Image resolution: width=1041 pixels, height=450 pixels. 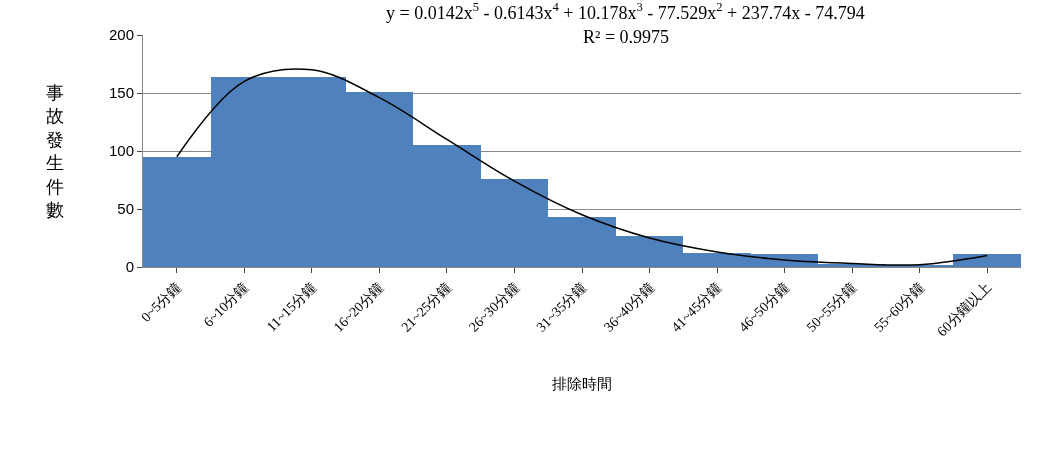 I want to click on y-tick-label: 100, so click(x=121, y=151).